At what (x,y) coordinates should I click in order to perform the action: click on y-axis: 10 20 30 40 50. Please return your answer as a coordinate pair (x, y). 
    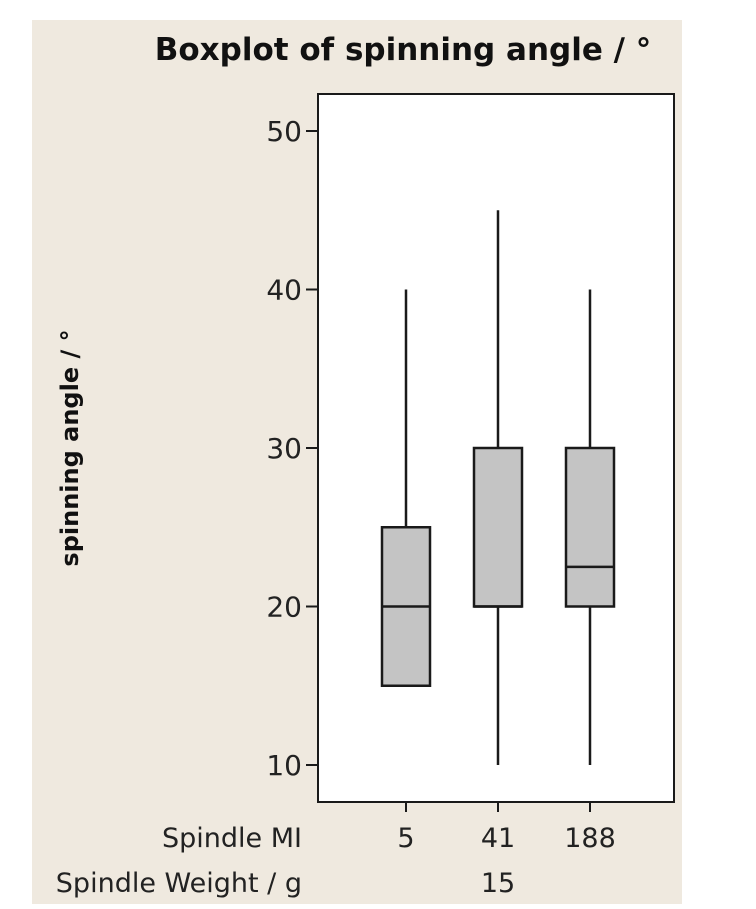
    Looking at the image, I should click on (292, 448).